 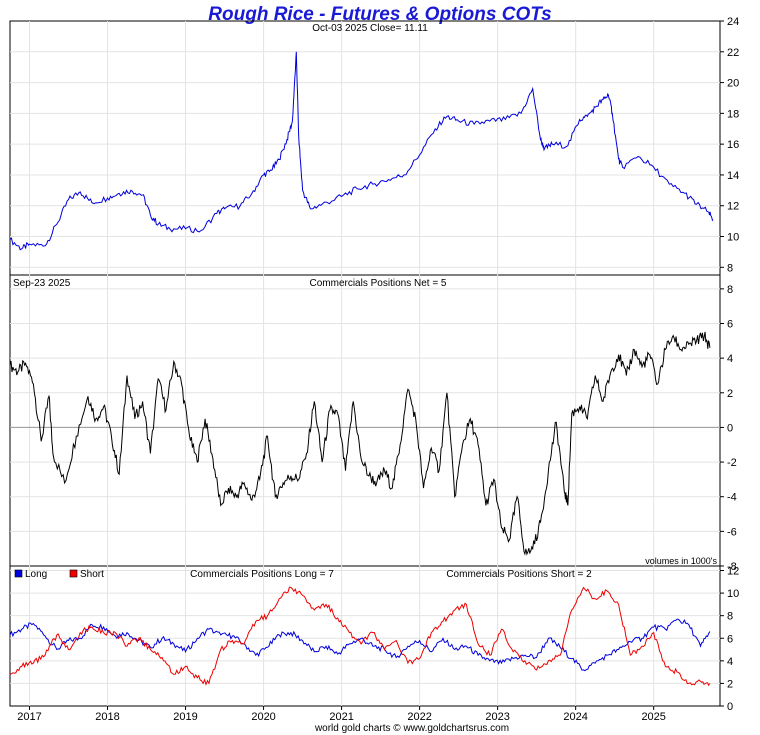 What do you see at coordinates (730, 617) in the screenshot?
I see `longshort-y-tick-label: 8` at bounding box center [730, 617].